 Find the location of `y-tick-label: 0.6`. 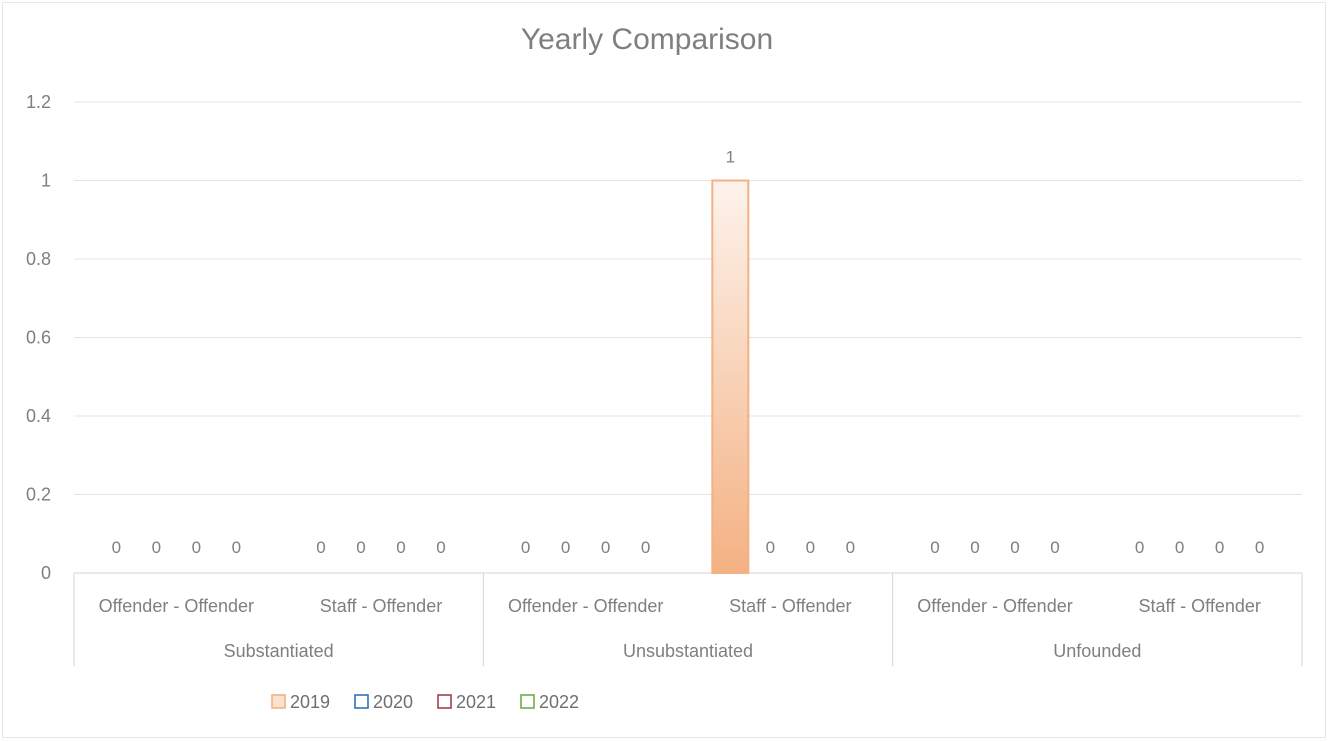

y-tick-label: 0.6 is located at coordinates (38, 338).